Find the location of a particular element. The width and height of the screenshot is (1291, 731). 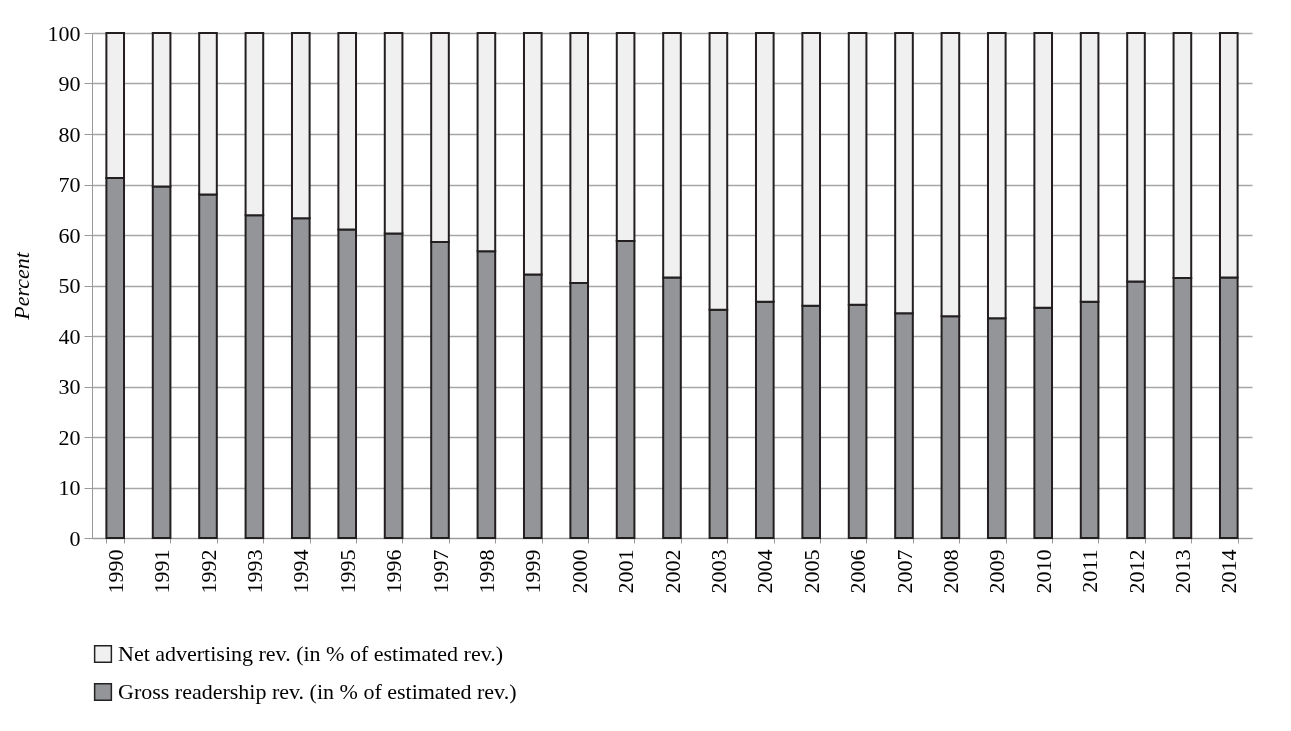

x-tick-label: 1993 is located at coordinates (254, 571).